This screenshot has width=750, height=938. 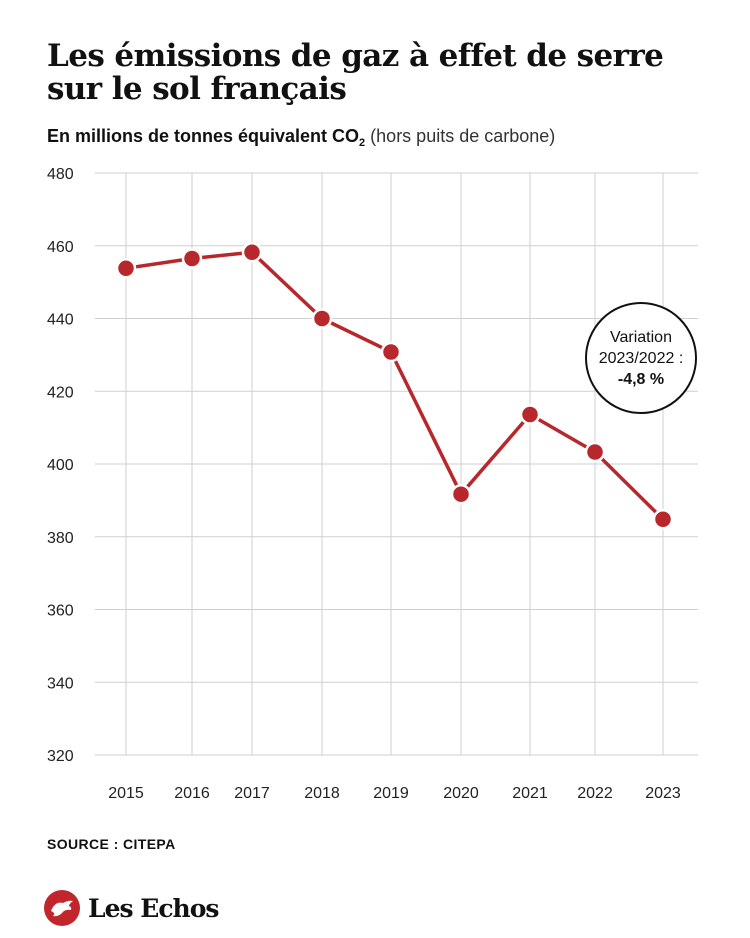 What do you see at coordinates (111, 844) in the screenshot?
I see `source-note: SOURCE : CITEPA` at bounding box center [111, 844].